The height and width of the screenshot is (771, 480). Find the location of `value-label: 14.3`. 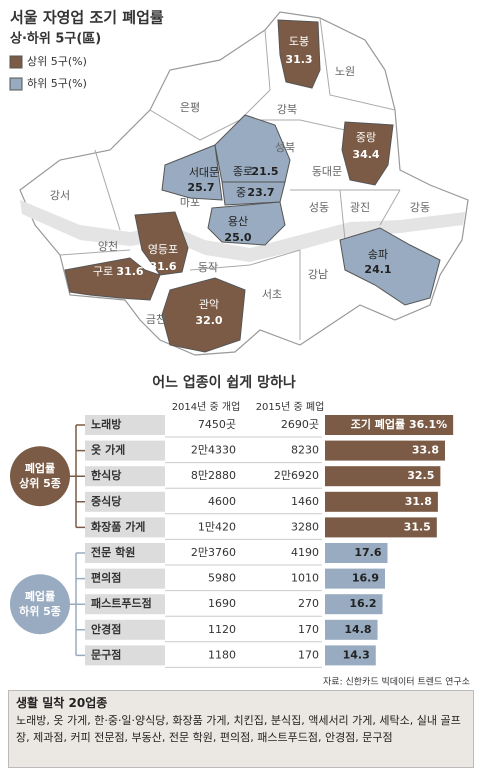

value-label: 14.3 is located at coordinates (356, 654).